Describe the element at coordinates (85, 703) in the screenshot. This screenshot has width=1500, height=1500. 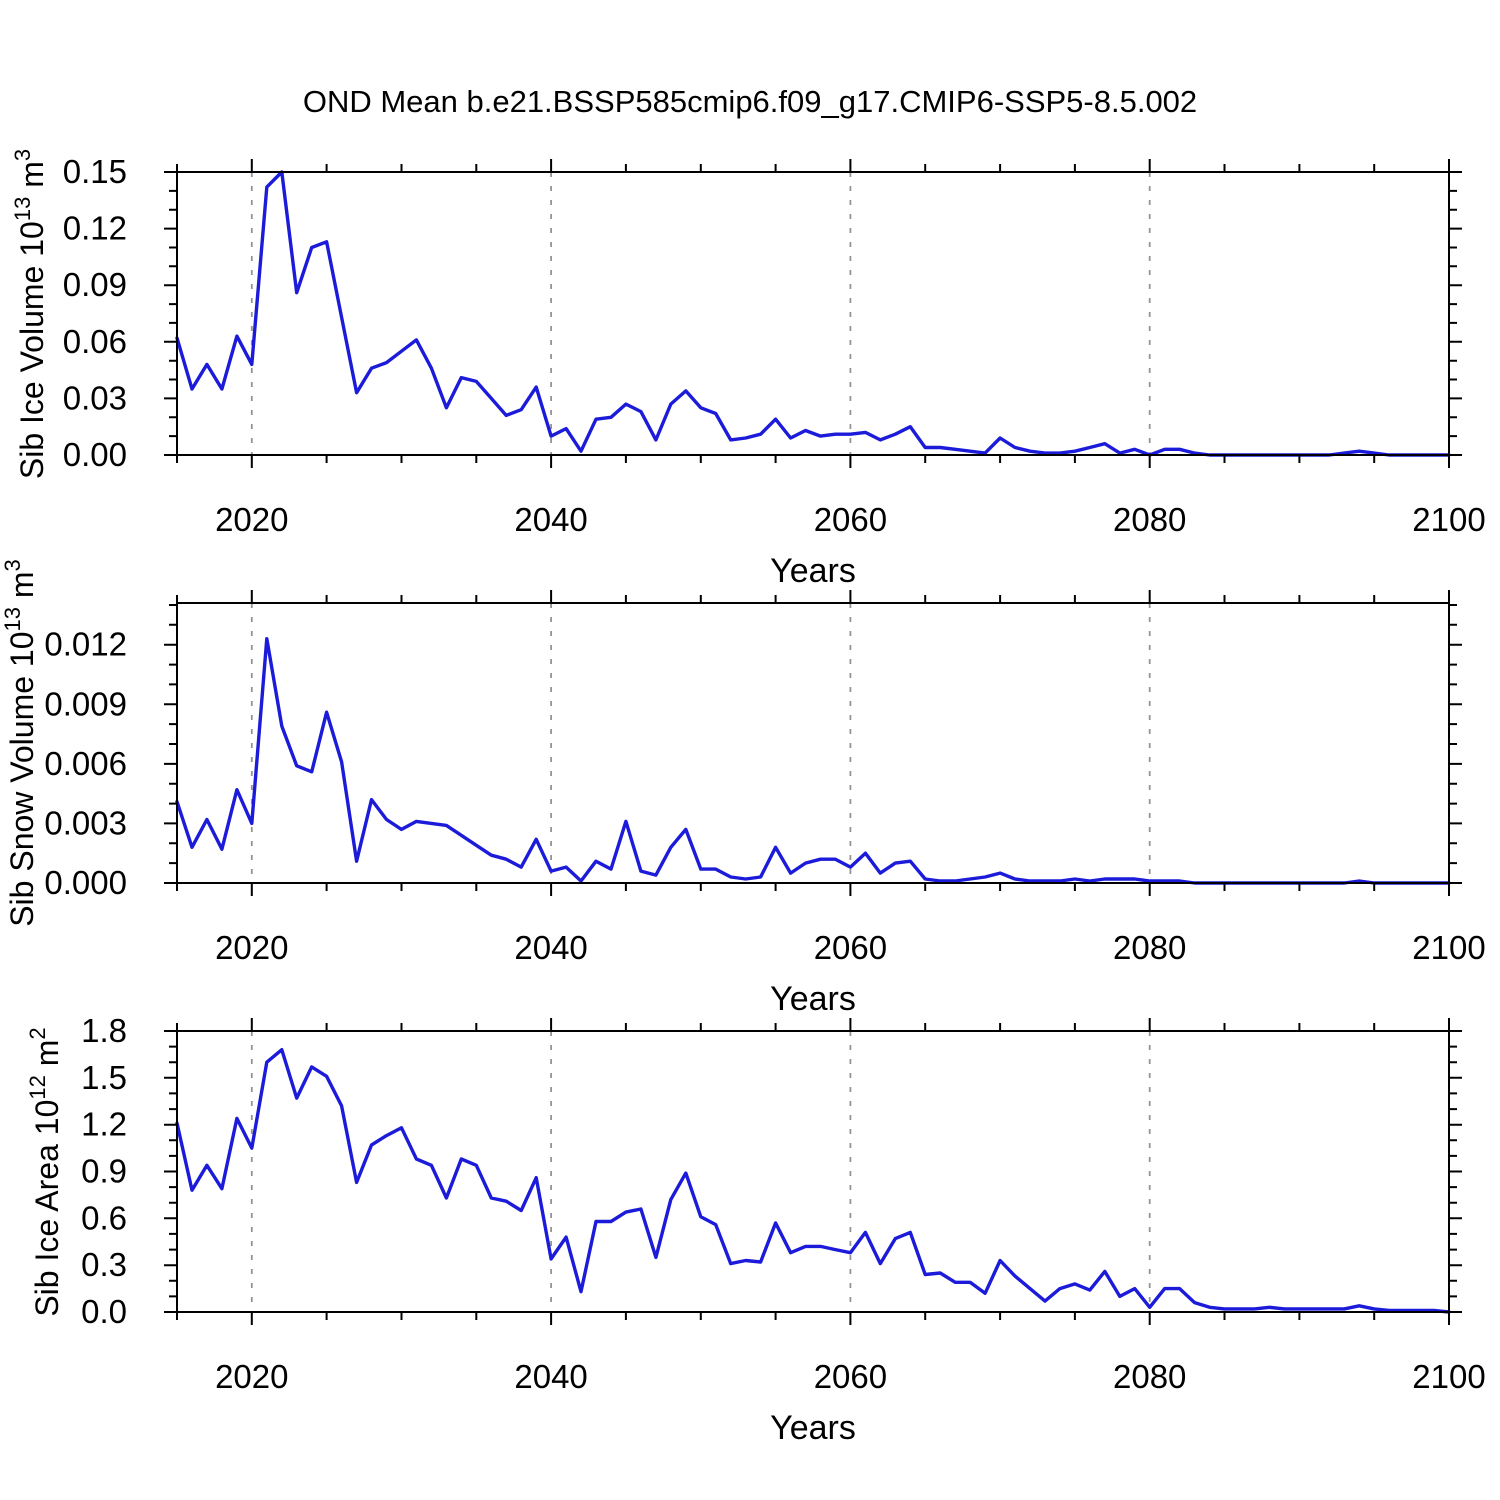
I see `sib-snow-volume-ytick-0.009: 0.009` at that location.